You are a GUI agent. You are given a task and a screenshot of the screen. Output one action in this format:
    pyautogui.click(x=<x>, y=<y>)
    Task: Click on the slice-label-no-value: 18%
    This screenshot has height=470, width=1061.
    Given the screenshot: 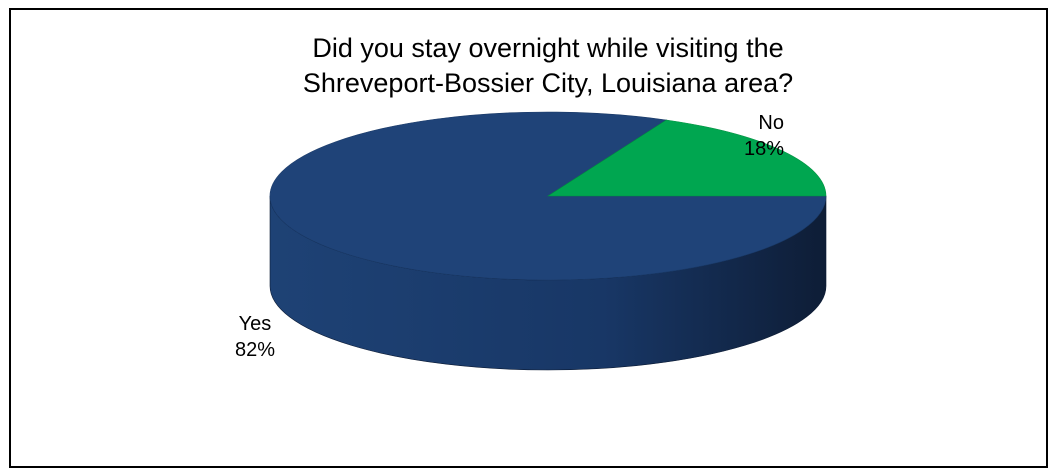 What is the action you would take?
    pyautogui.click(x=764, y=149)
    